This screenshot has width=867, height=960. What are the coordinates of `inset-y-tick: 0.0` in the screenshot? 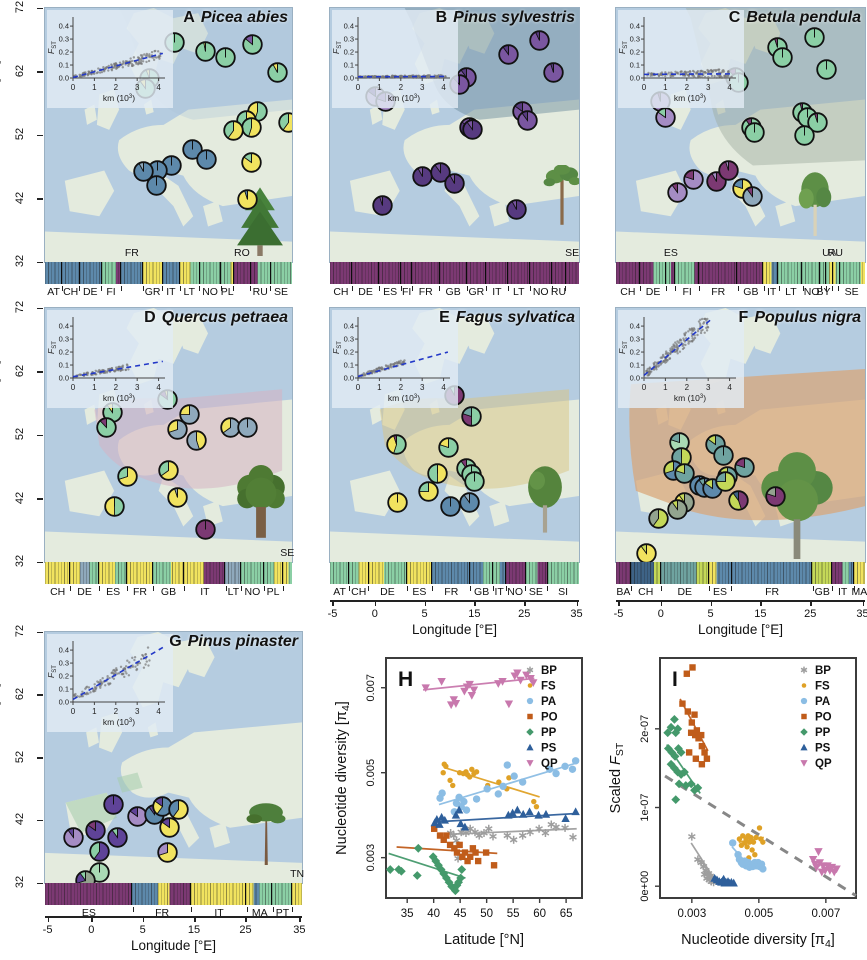 It's located at (349, 378).